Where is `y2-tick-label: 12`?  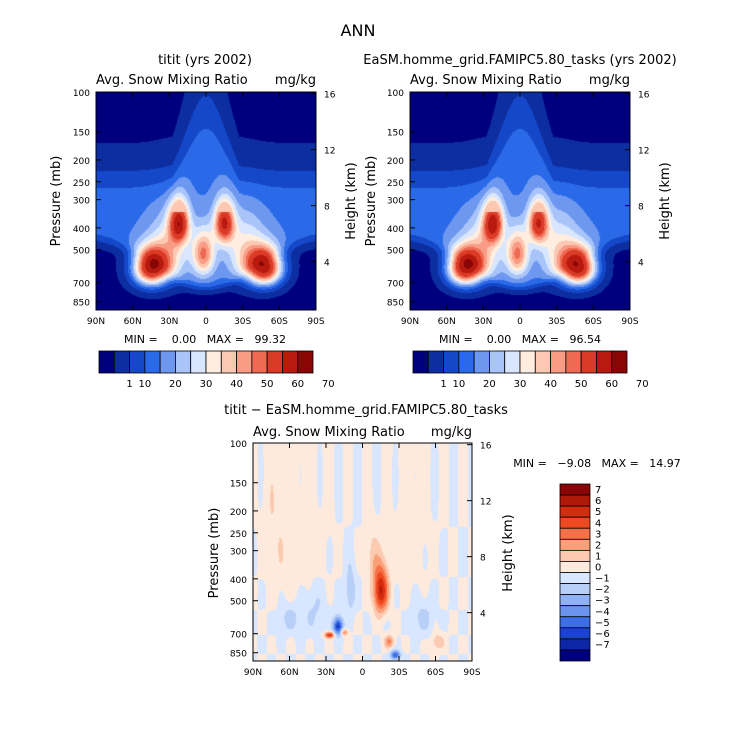 y2-tick-label: 12 is located at coordinates (643, 152).